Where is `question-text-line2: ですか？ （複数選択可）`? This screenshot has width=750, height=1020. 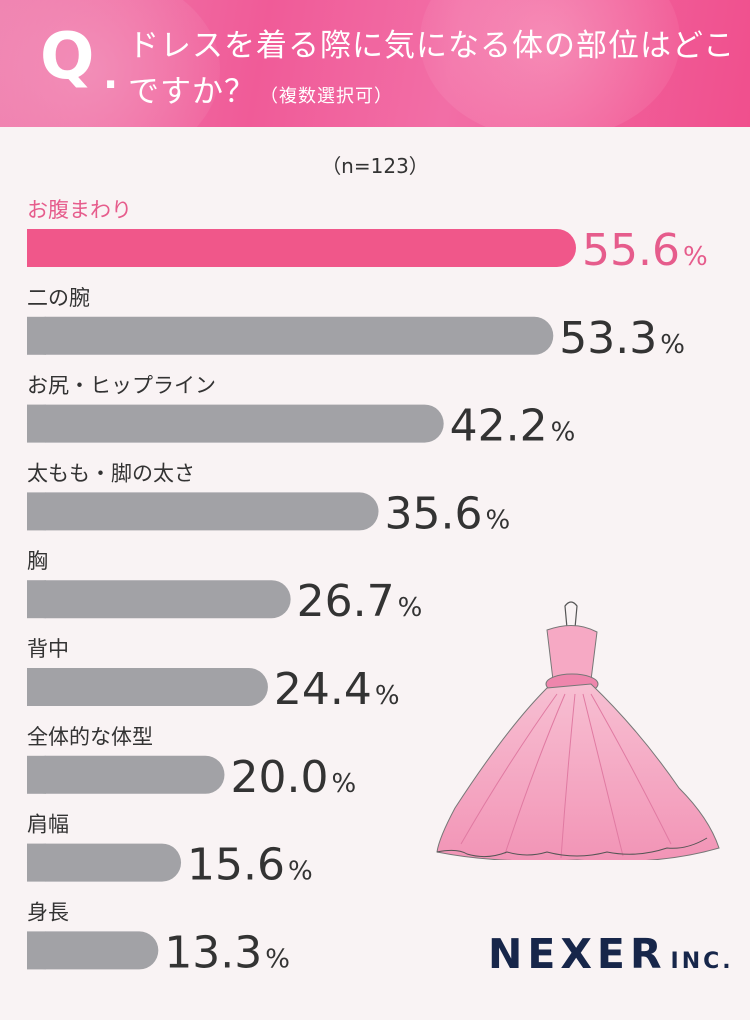 question-text-line2: ですか？ （複数選択可） is located at coordinates (260, 88).